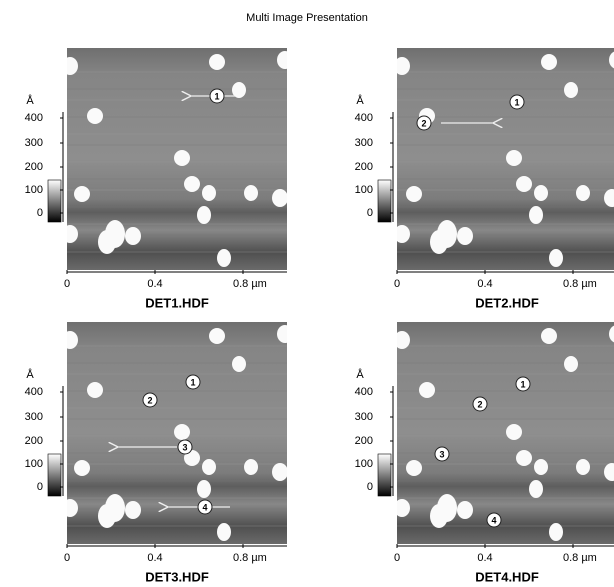 The height and width of the screenshot is (587, 614). Describe the element at coordinates (507, 576) in the screenshot. I see `panel-name: DET4.HDF` at that location.